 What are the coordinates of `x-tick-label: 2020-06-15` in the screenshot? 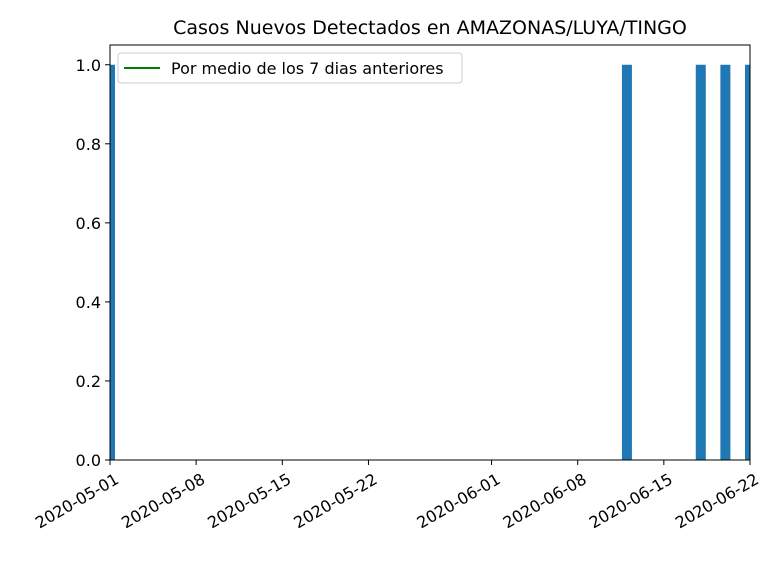 It's located at (631, 500).